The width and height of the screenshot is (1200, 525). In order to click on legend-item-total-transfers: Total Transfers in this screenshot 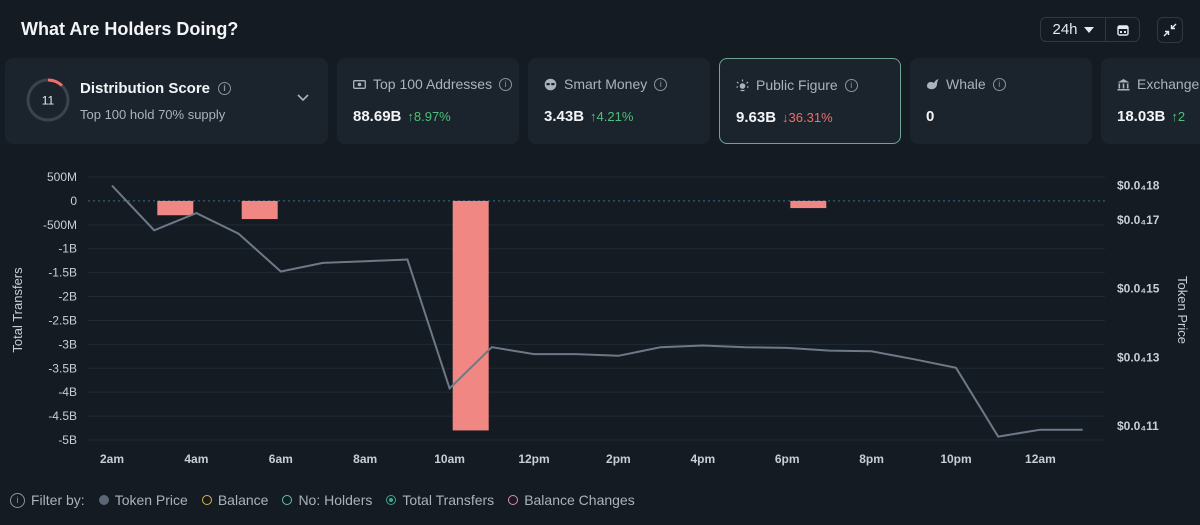, I will do `click(440, 500)`.